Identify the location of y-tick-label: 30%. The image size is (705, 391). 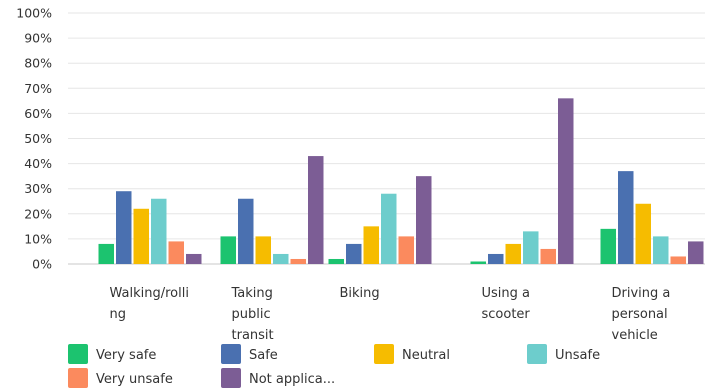
(38, 188).